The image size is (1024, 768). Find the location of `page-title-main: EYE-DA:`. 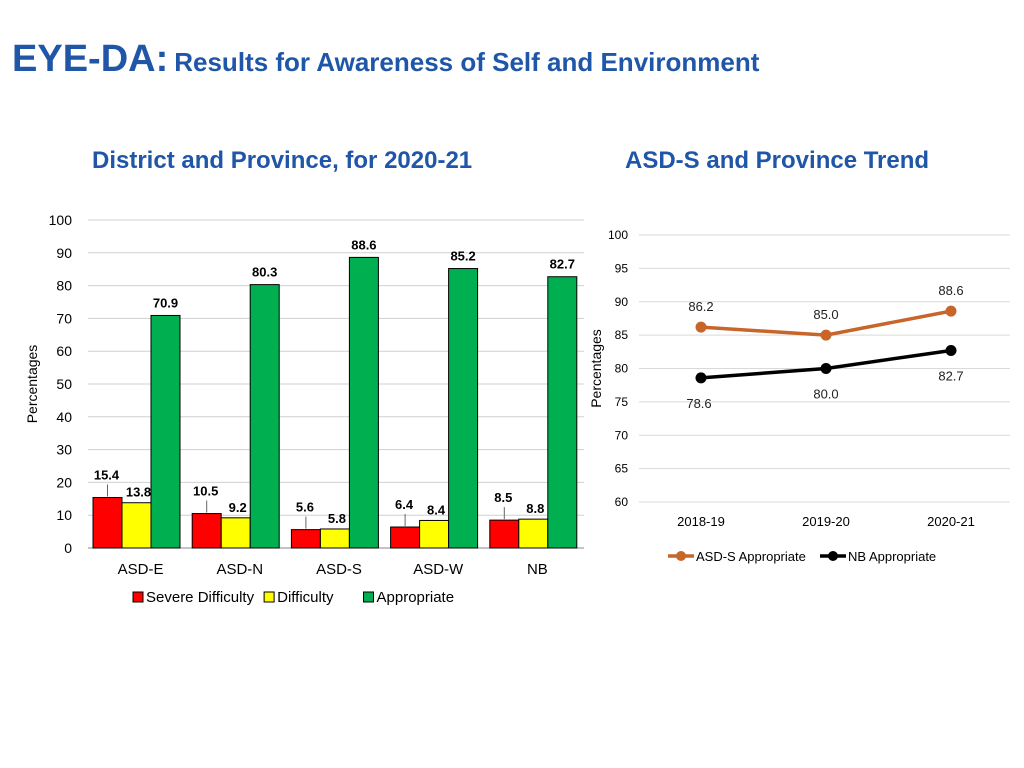

page-title-main: EYE-DA: is located at coordinates (90, 59).